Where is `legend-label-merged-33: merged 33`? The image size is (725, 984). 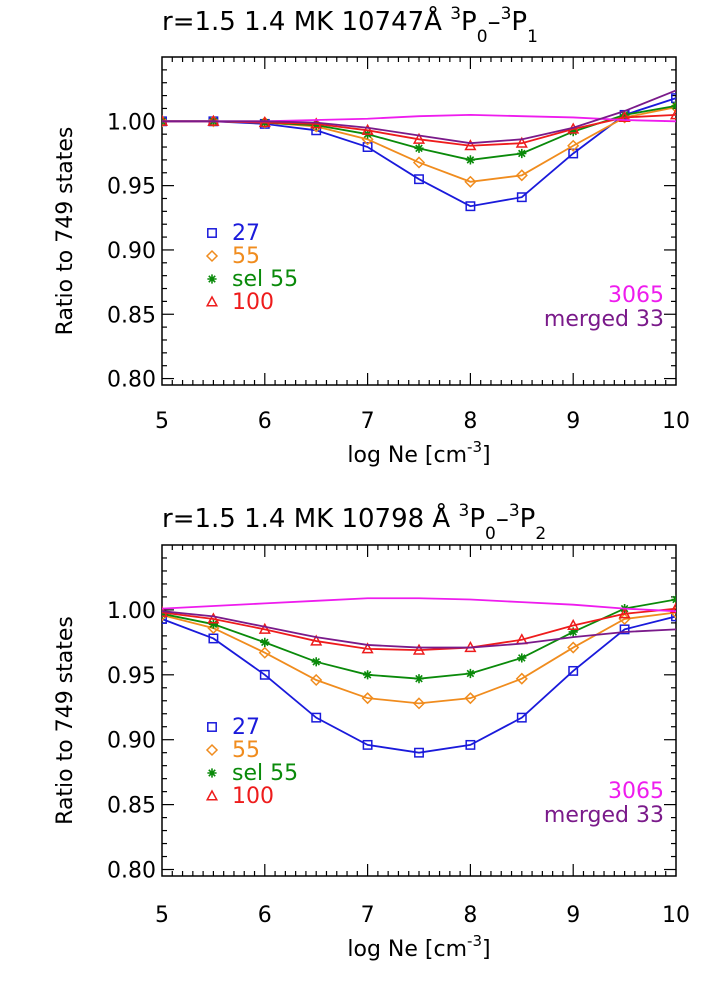 legend-label-merged-33: merged 33 is located at coordinates (604, 815).